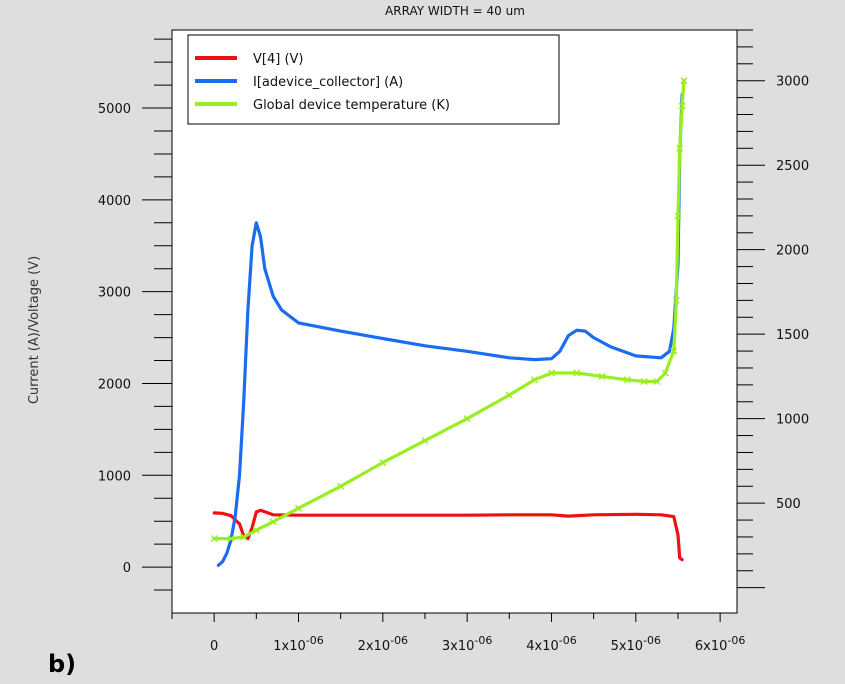  Describe the element at coordinates (792, 251) in the screenshot. I see `y2-tick-label: 2000` at that location.